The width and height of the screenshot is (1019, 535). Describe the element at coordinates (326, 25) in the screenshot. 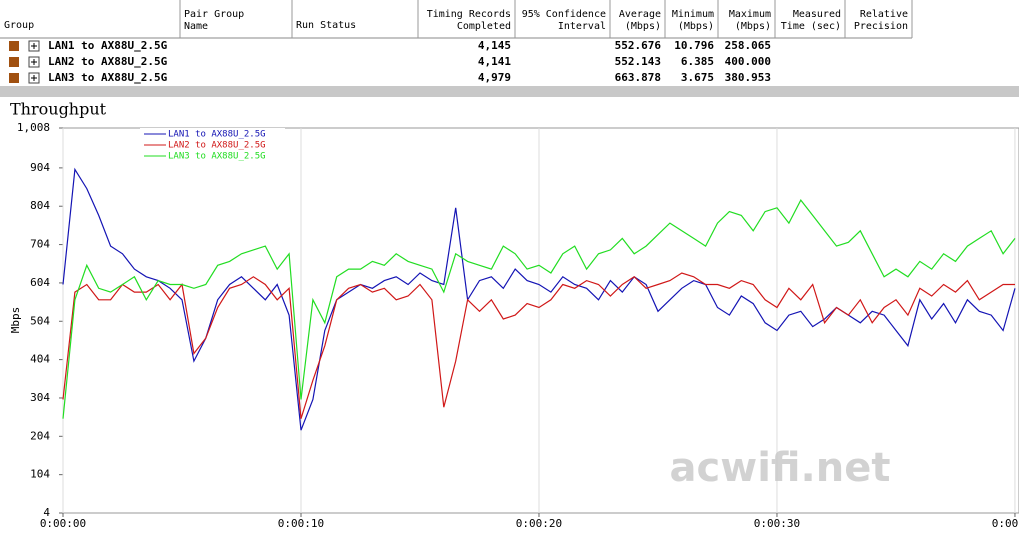

I see `column-header: Run Status` at that location.